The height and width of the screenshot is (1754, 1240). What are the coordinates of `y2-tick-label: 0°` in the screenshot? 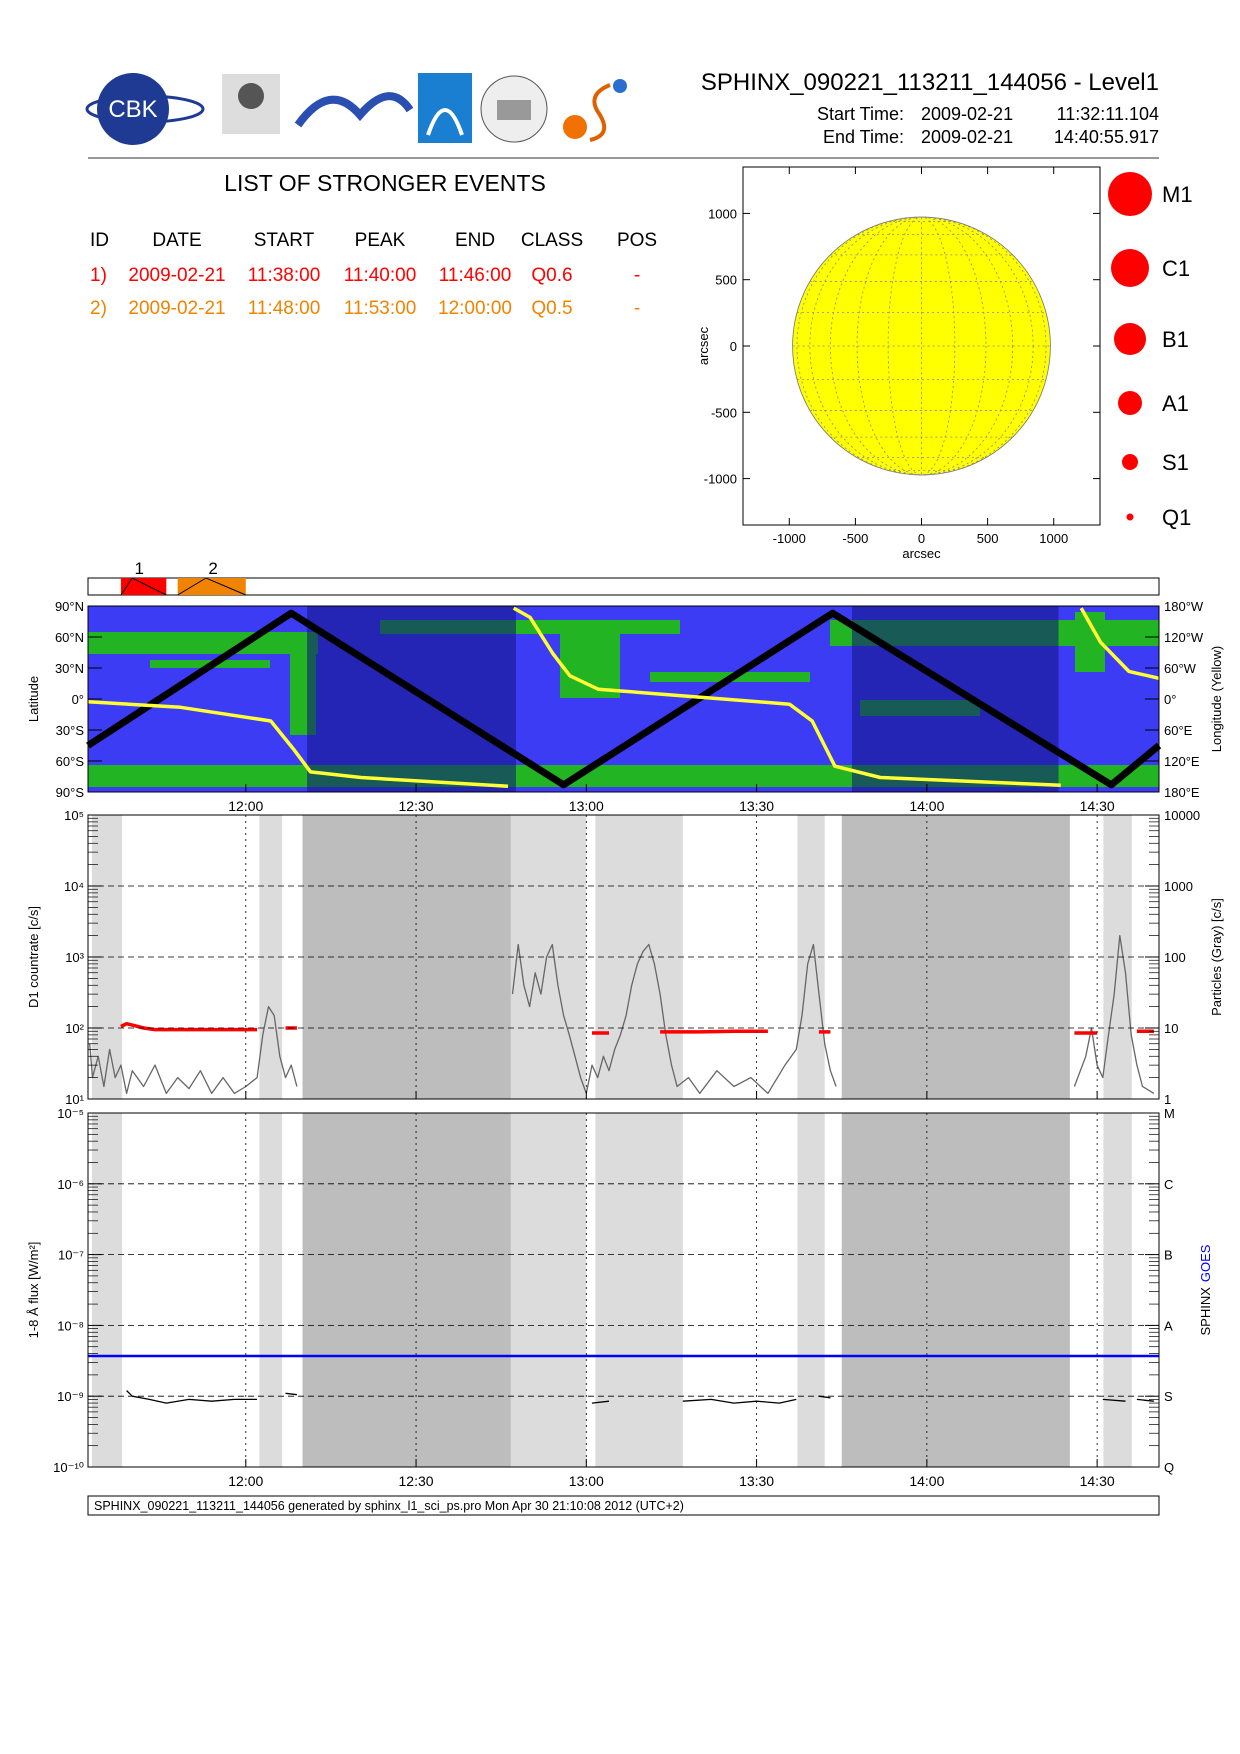 It's located at (1170, 699).